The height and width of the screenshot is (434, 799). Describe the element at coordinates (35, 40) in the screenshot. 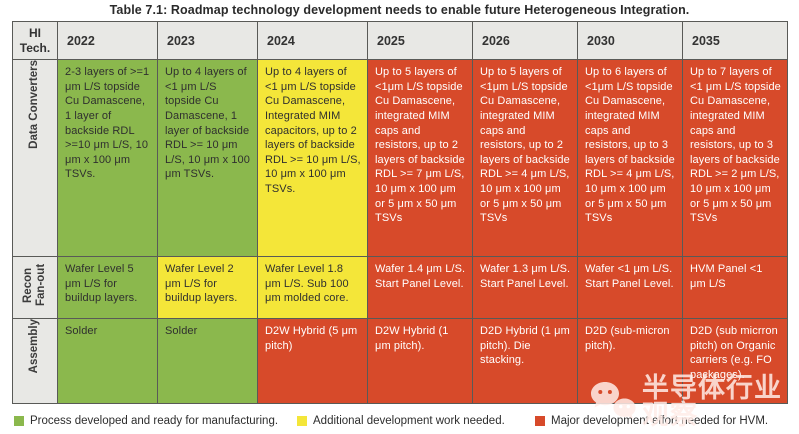

I see `corner-header-hi-tech: HI Tech.` at that location.